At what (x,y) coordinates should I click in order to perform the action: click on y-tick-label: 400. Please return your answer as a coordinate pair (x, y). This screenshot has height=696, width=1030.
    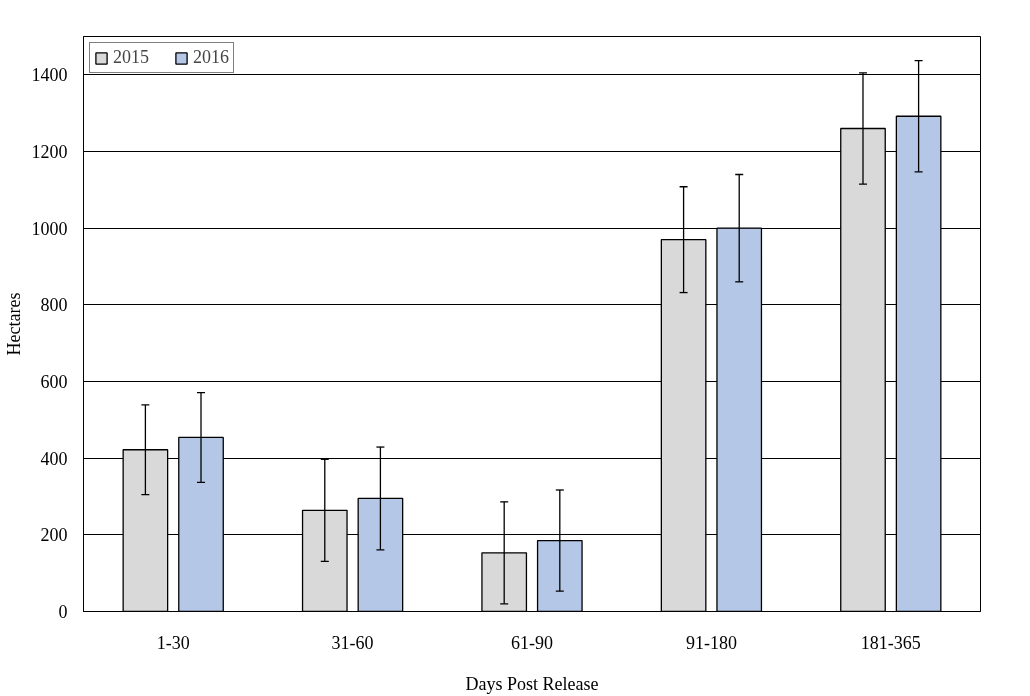
    Looking at the image, I should click on (54, 458).